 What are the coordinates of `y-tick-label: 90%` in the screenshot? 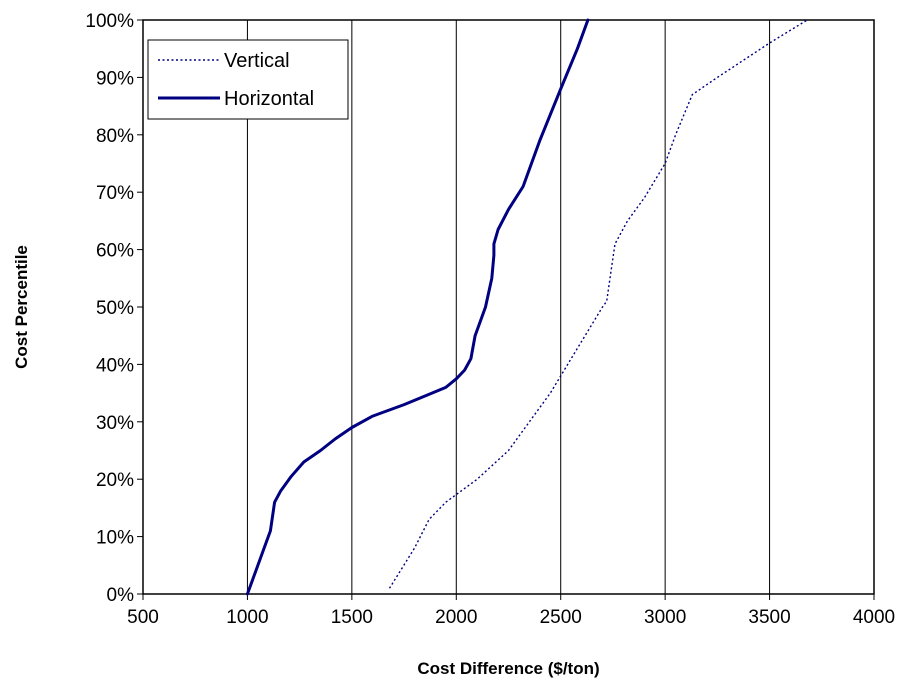 It's located at (115, 78).